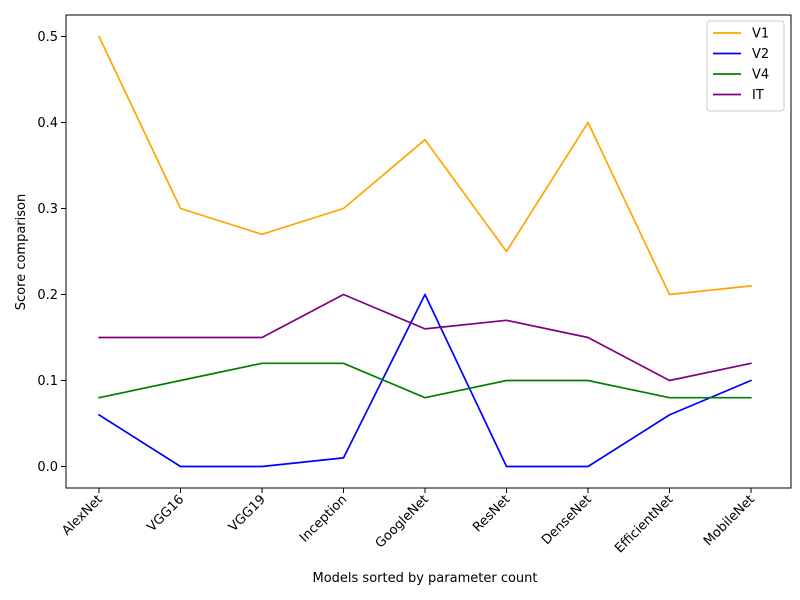 The width and height of the screenshot is (800, 600). I want to click on y-tick-label: 0.2, so click(47, 295).